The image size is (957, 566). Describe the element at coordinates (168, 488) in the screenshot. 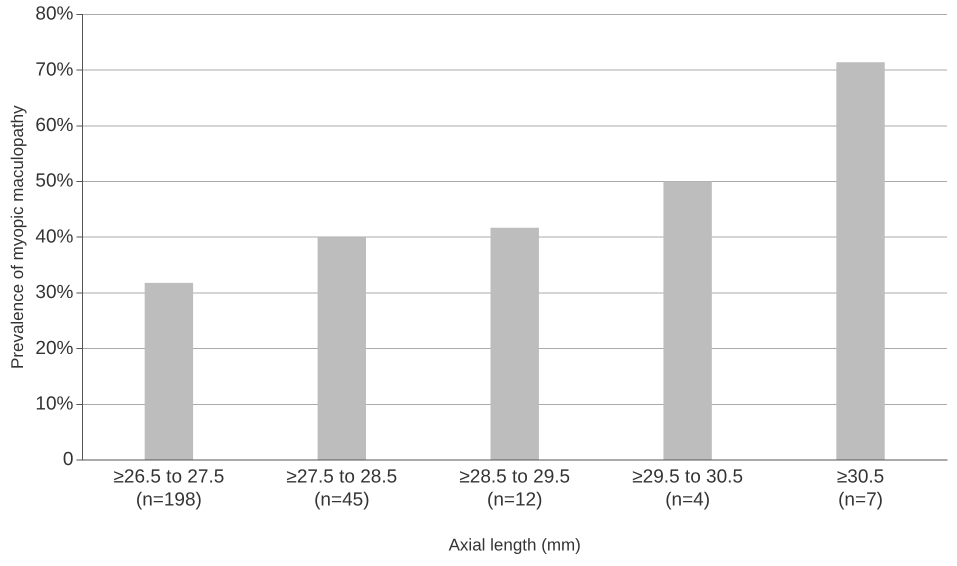

I see `x-tick-label: ≥26.5 to 27.5 (n=198)` at that location.